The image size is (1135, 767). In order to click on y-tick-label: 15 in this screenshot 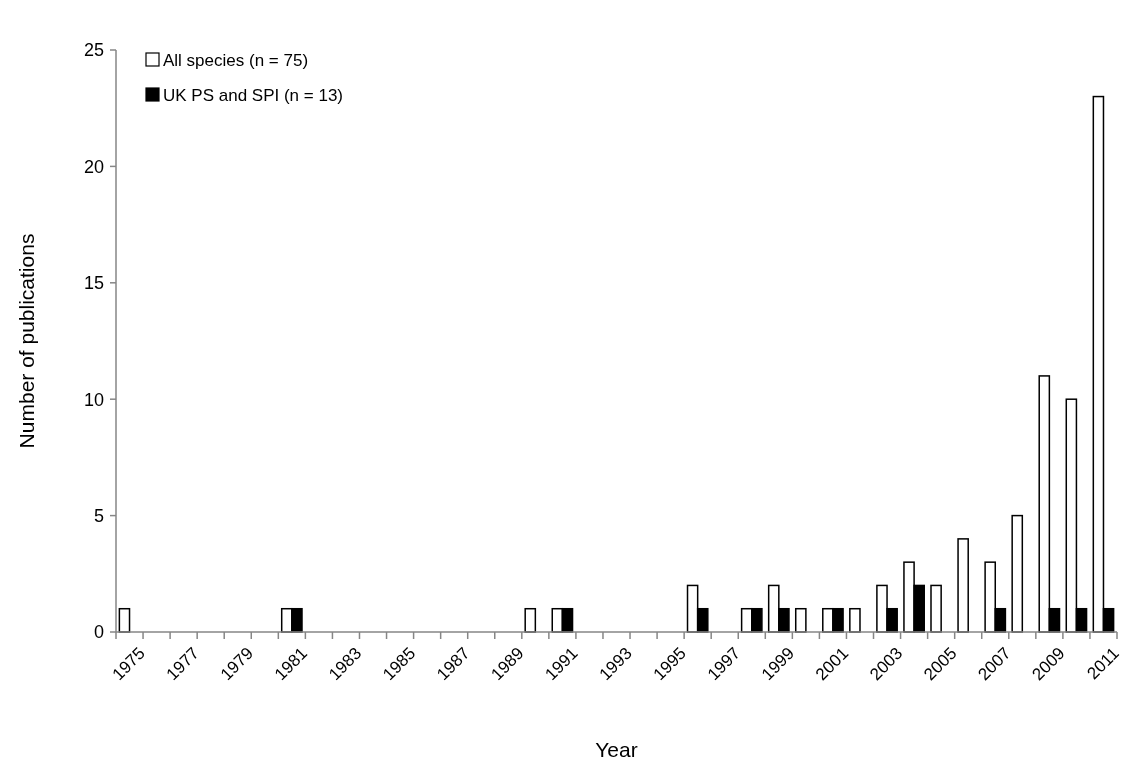, I will do `click(93, 283)`.